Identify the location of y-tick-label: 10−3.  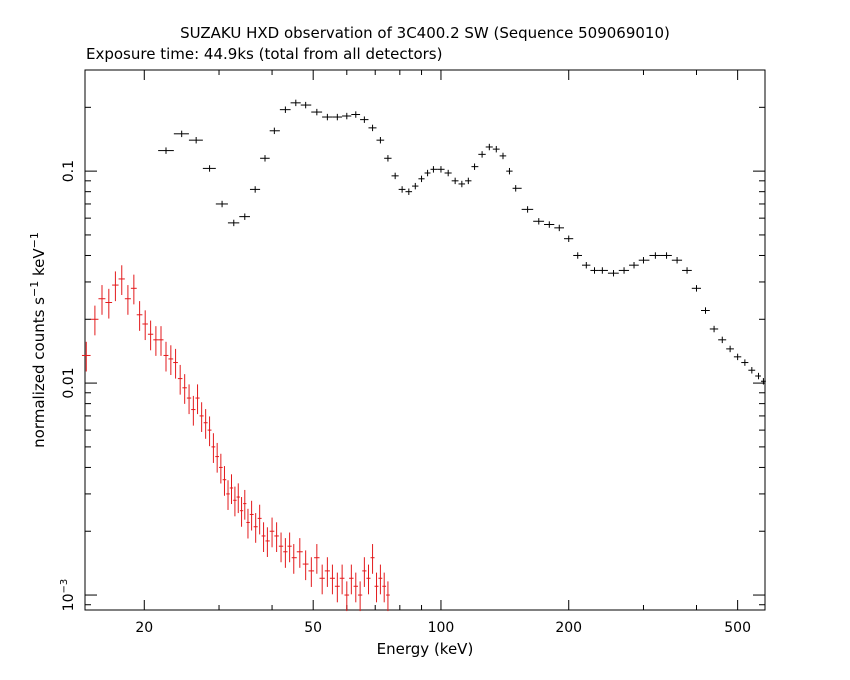
(68, 595).